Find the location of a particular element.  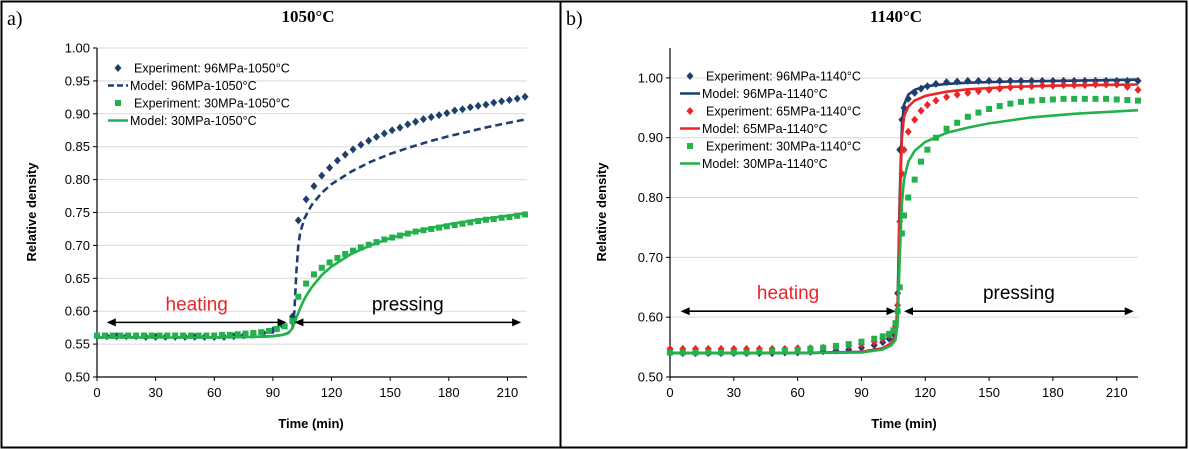

x-tick-label: 120 is located at coordinates (925, 392).